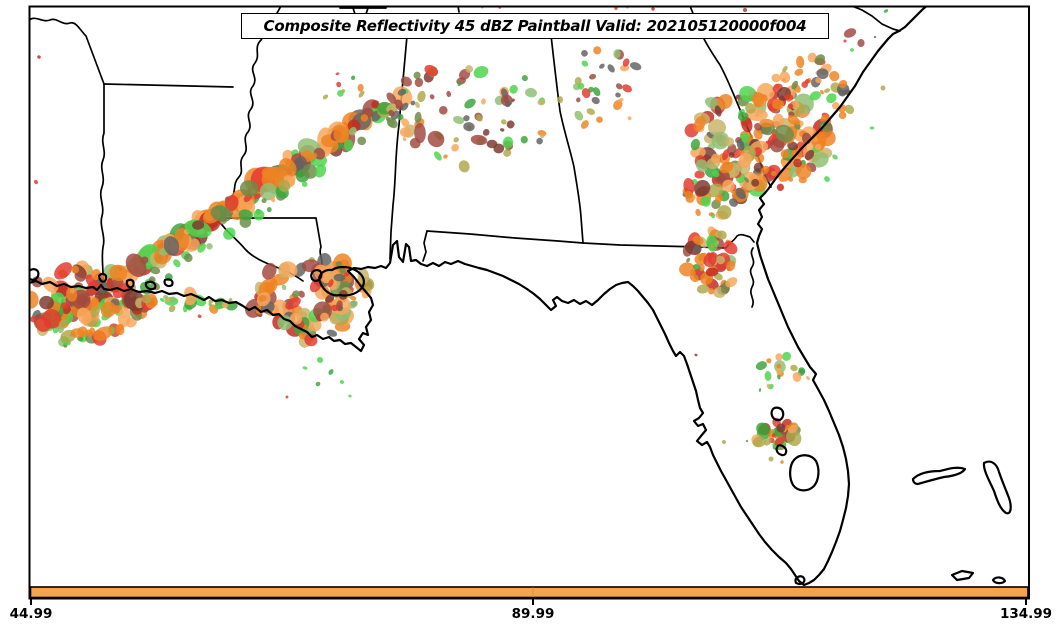  What do you see at coordinates (130, 283) in the screenshot?
I see `calcasieu-lake` at bounding box center [130, 283].